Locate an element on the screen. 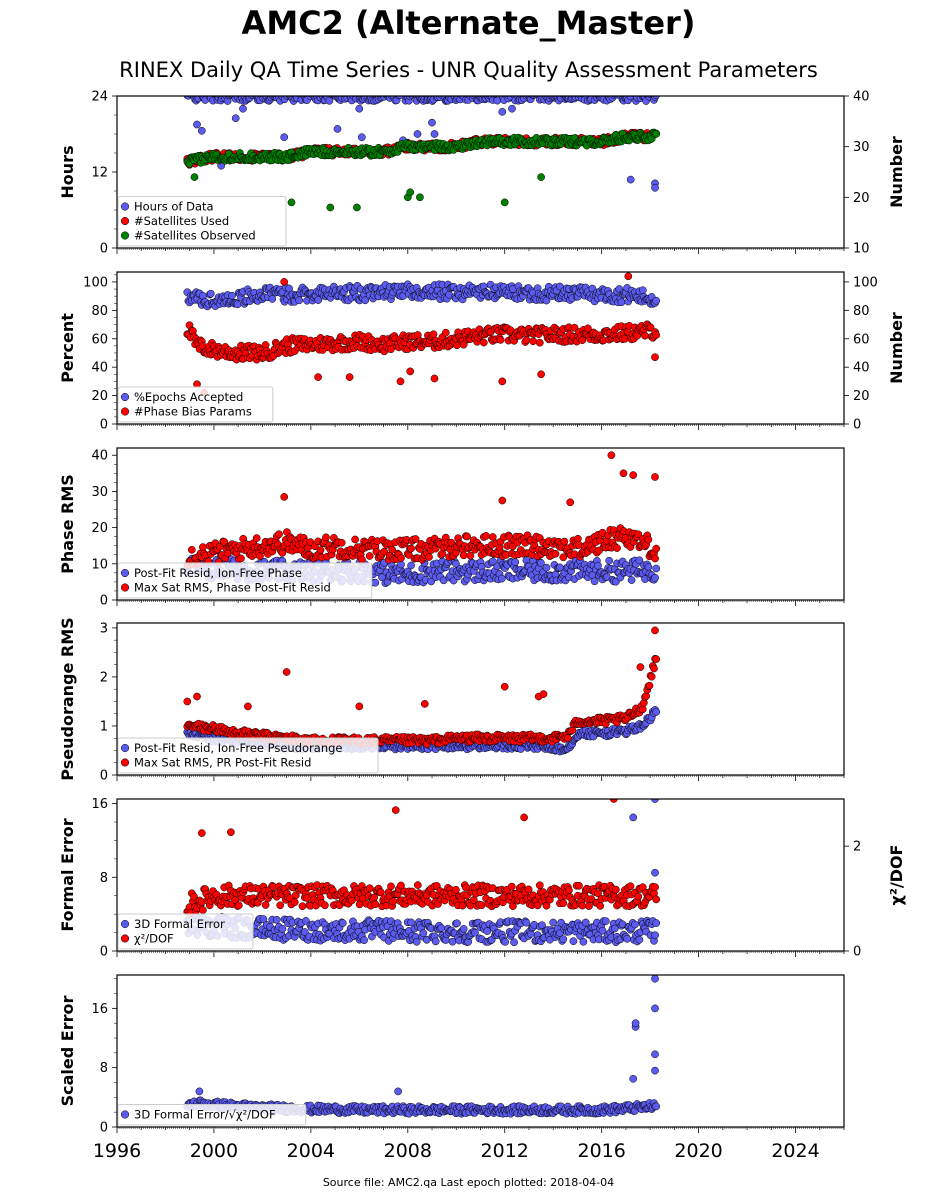 This screenshot has height=1200, width=937. points-hours is located at coordinates (422, 149).